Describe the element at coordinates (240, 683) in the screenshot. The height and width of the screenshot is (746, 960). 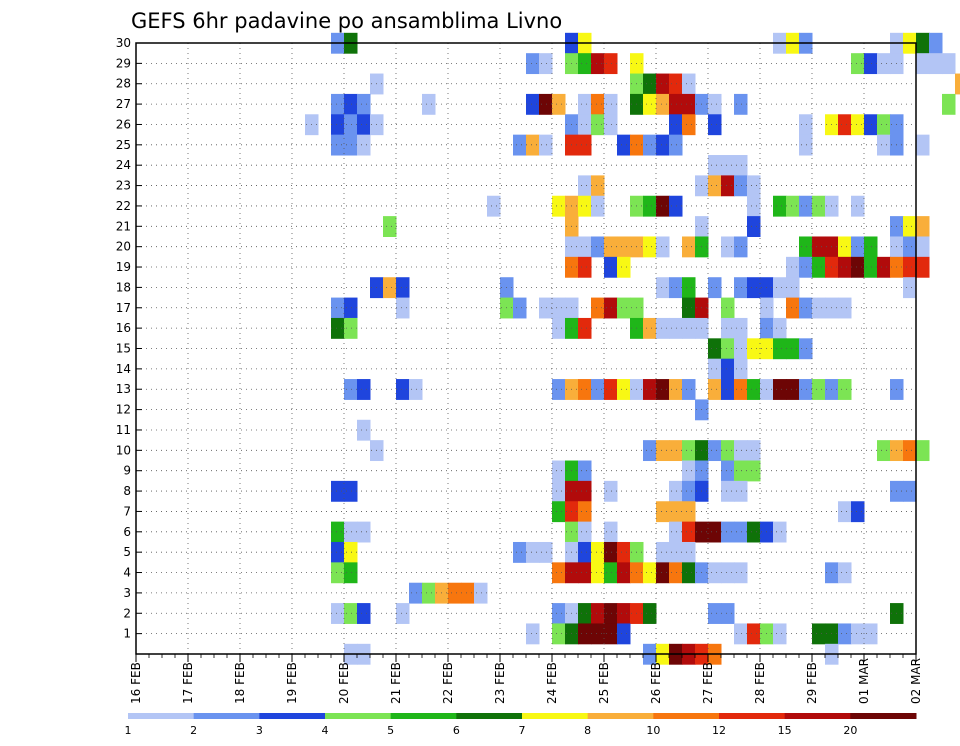
I see `x-tick-label: 18 FEB` at that location.